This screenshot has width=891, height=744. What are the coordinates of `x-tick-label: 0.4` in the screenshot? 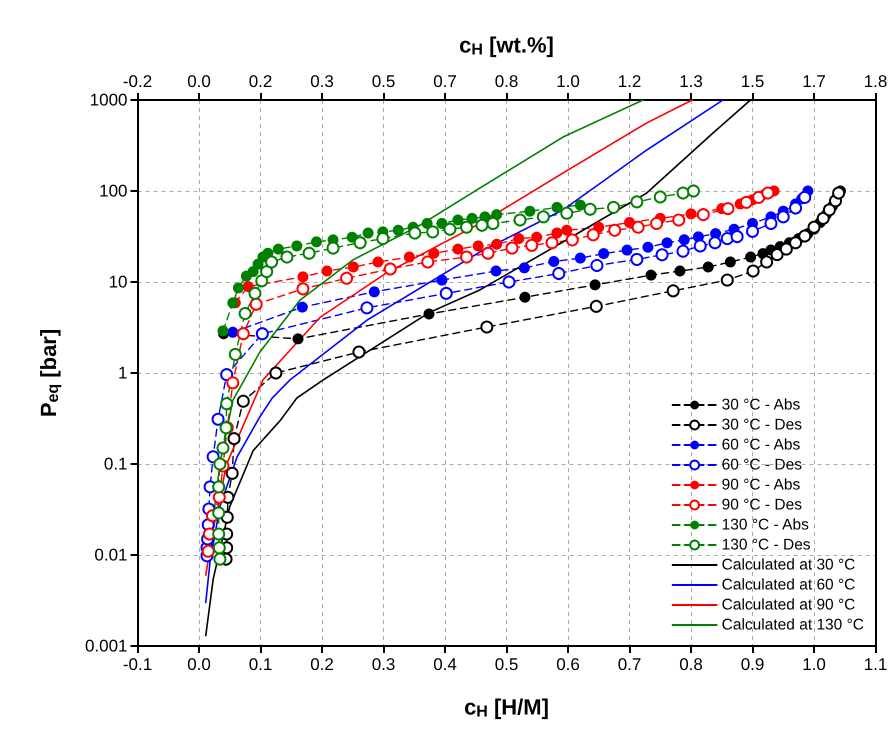 It's located at (445, 664).